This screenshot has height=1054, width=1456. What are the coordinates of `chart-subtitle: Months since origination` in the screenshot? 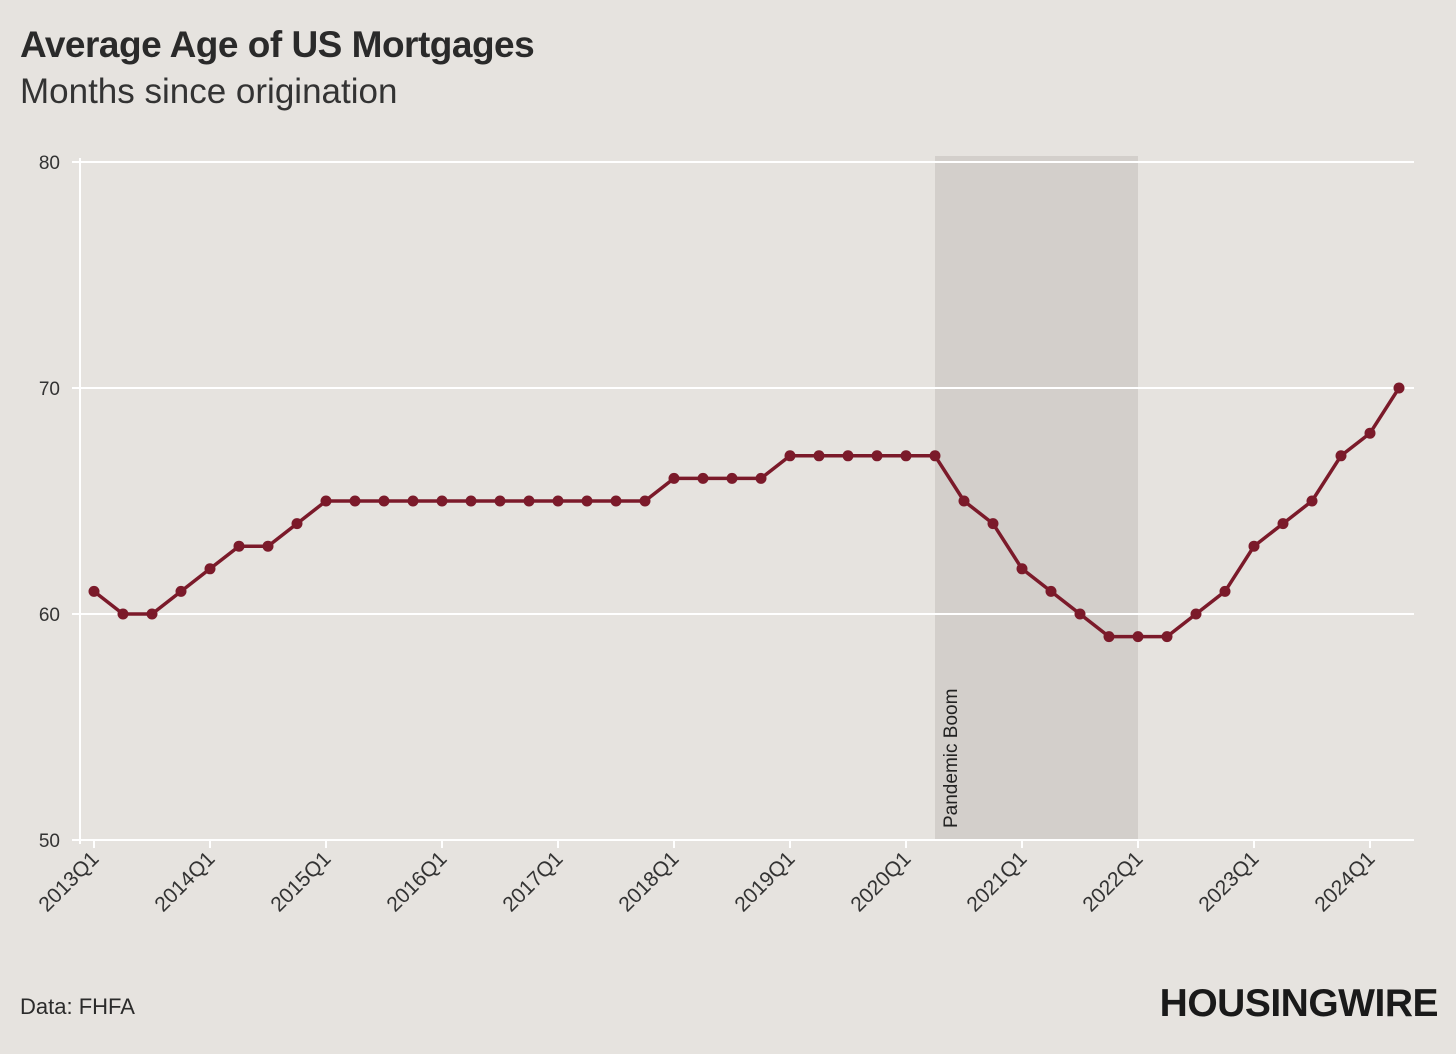 It's located at (209, 91).